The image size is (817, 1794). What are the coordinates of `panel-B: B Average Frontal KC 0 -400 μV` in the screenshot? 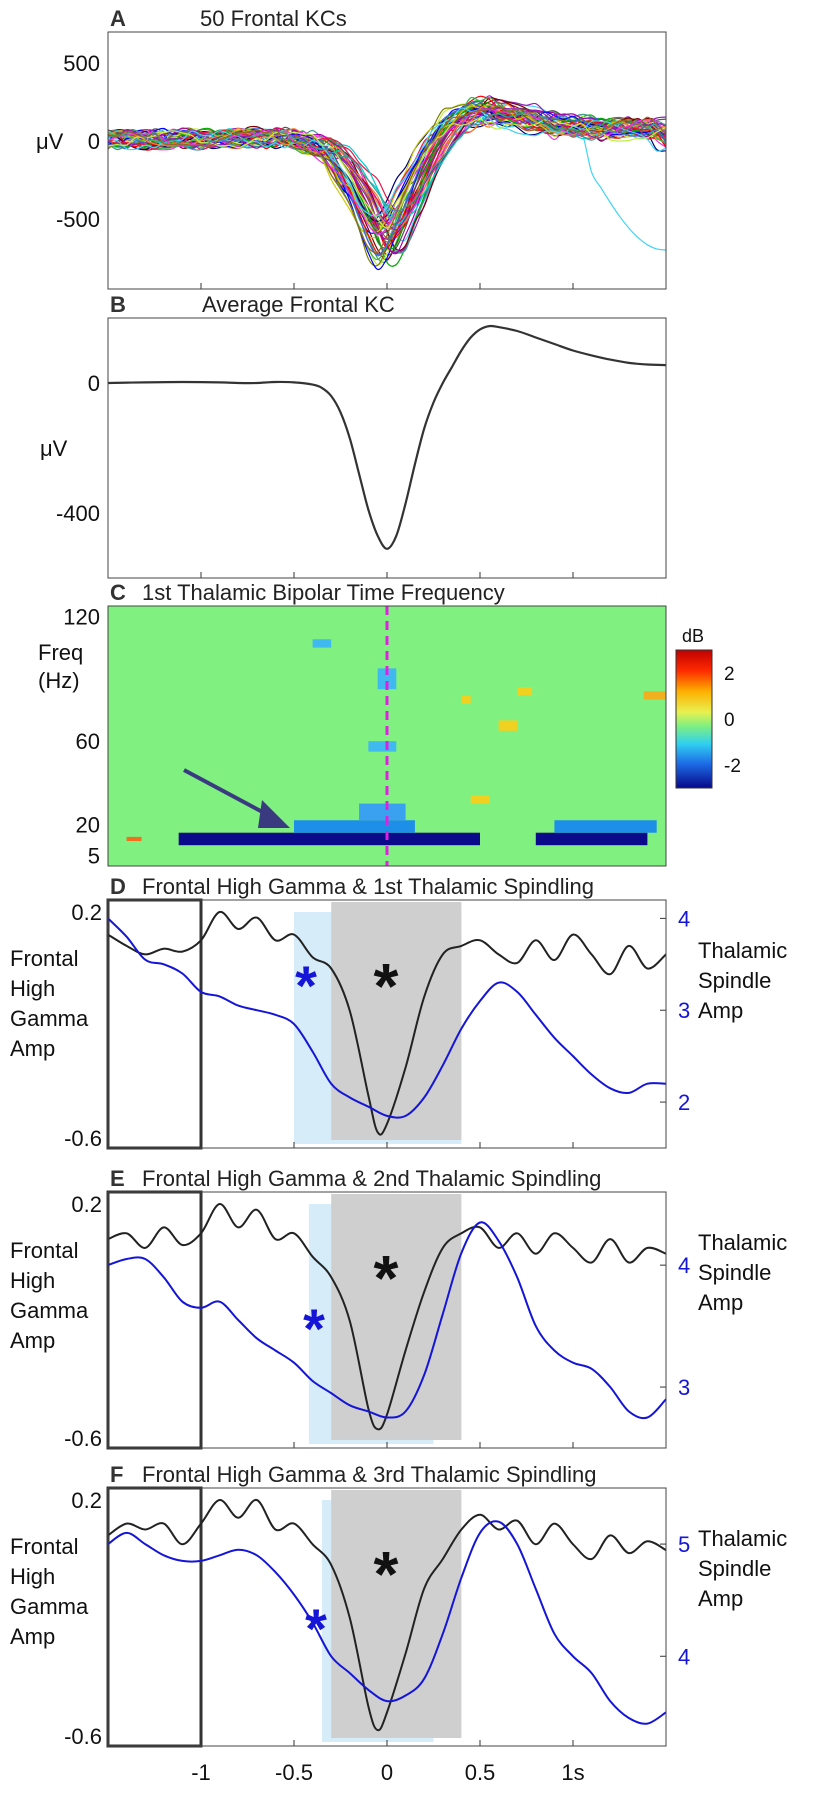 It's located at (353, 435).